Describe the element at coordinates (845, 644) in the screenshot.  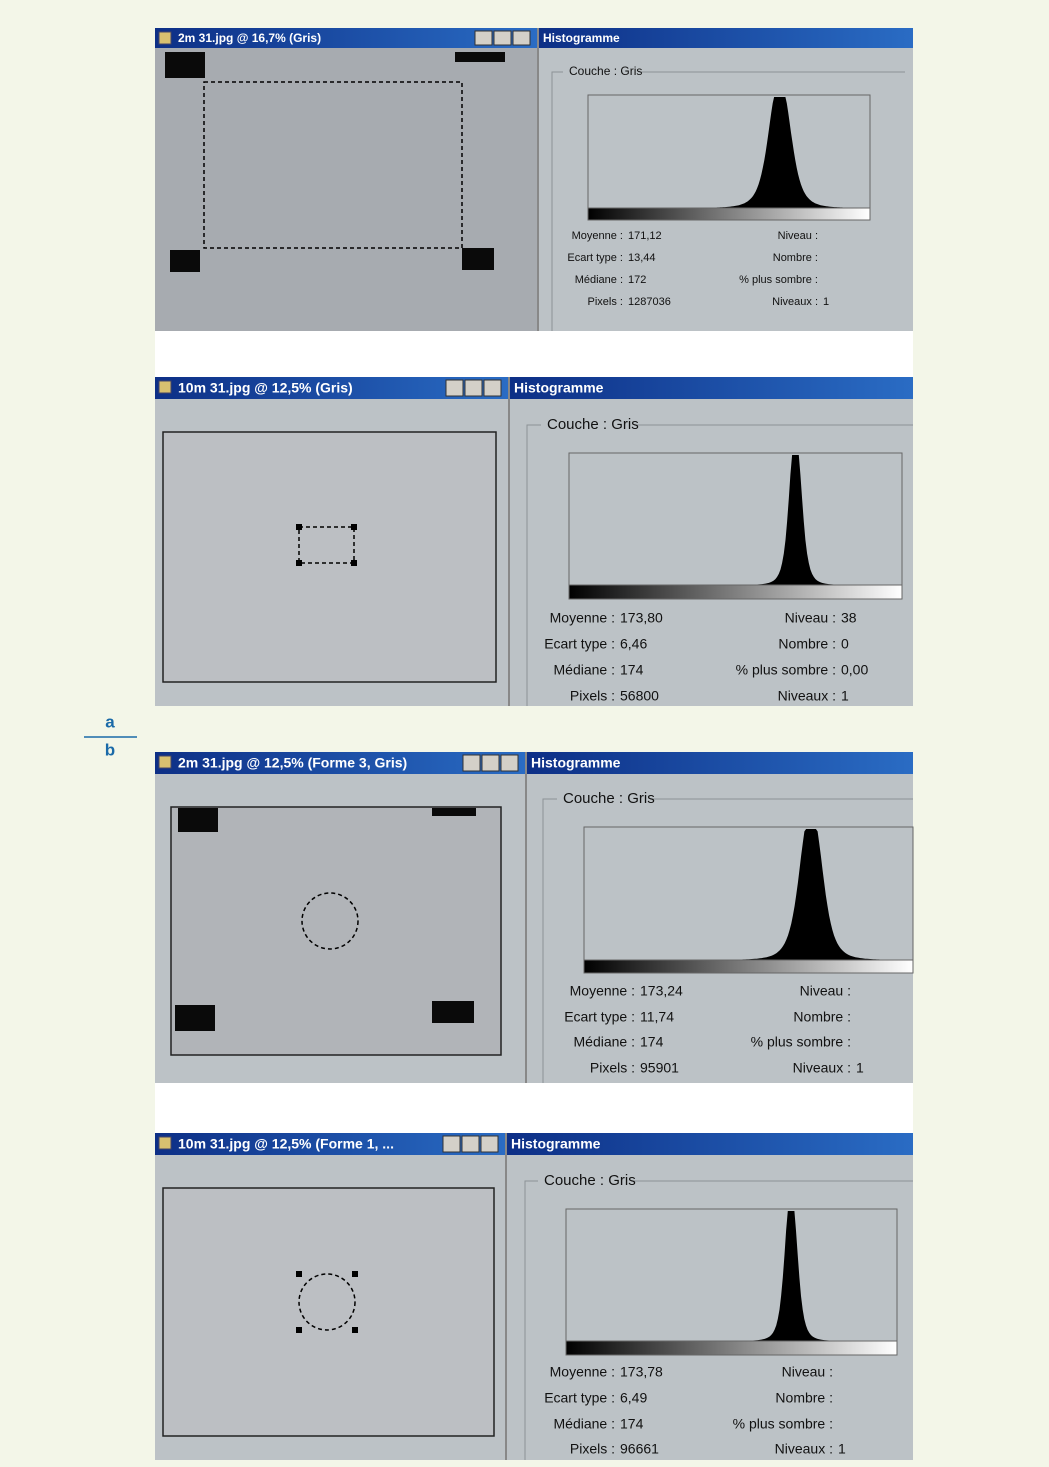
I see `stat-value: 0` at that location.